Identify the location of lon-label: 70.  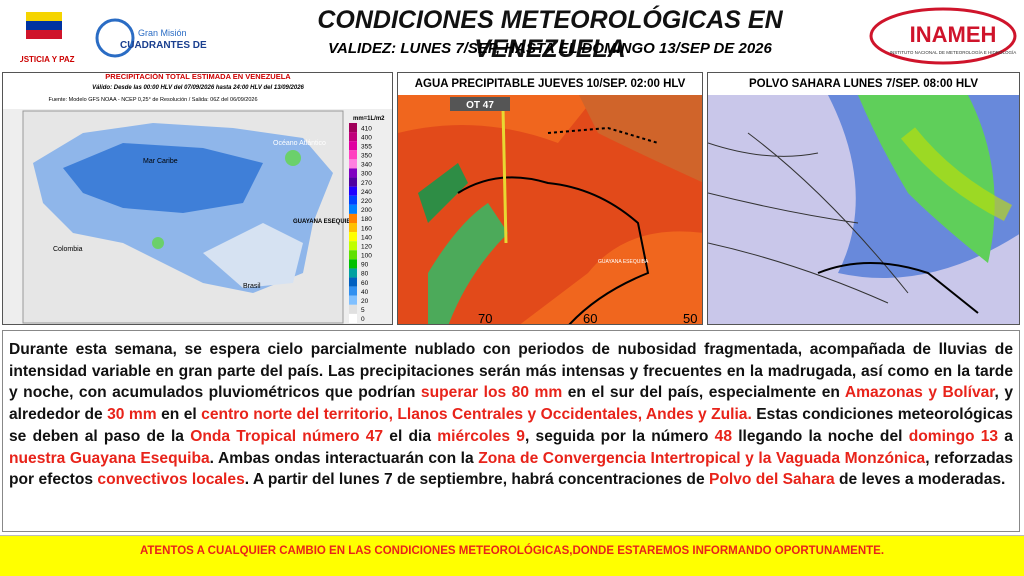
(485, 318).